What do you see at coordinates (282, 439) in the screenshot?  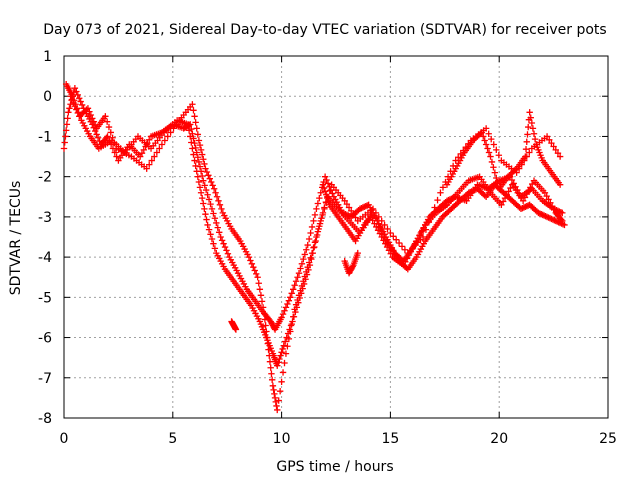 I see `x-tick-label: 10` at bounding box center [282, 439].